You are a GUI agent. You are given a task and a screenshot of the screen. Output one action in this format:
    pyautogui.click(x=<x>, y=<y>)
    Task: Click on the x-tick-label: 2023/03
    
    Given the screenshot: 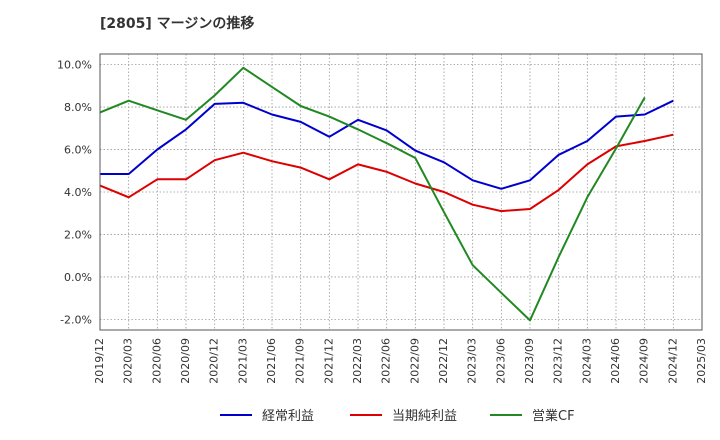 What is the action you would take?
    pyautogui.click(x=472, y=361)
    